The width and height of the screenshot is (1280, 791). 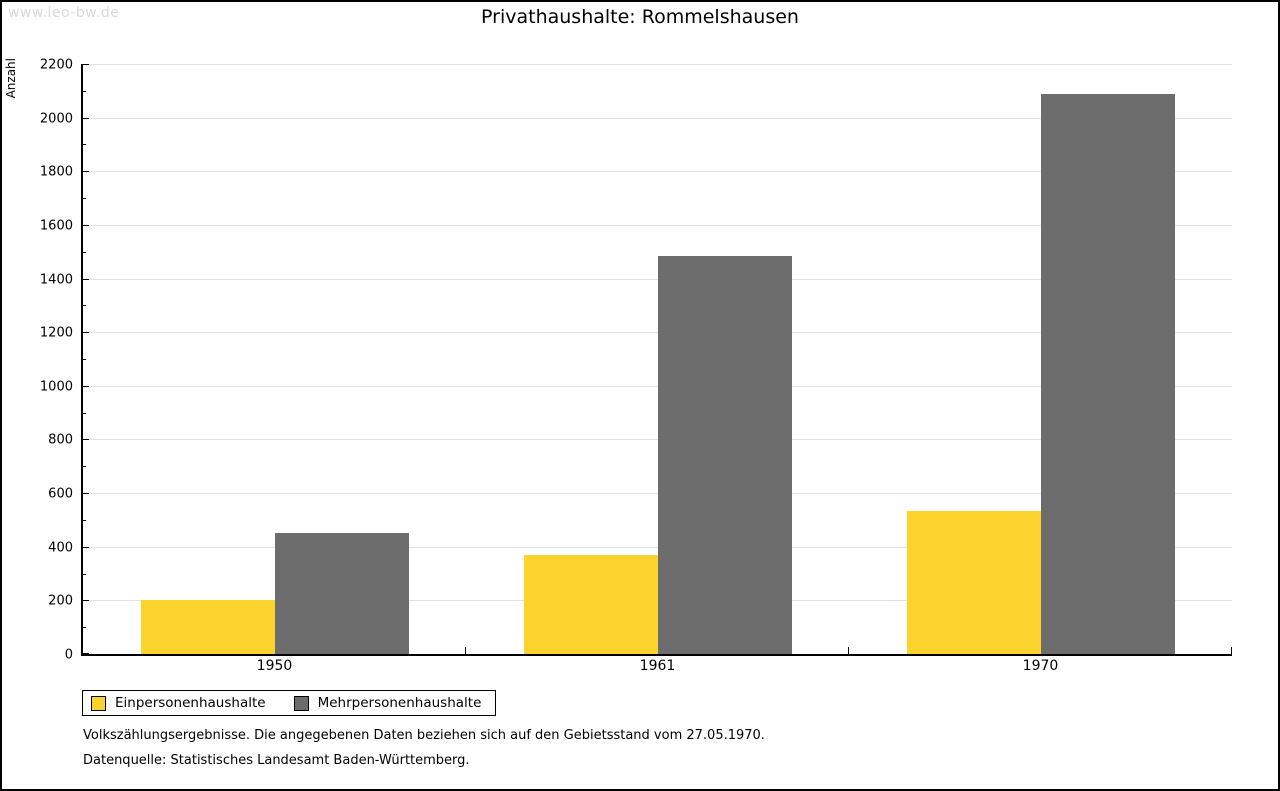 I want to click on x-category-label: 1961, so click(x=657, y=666).